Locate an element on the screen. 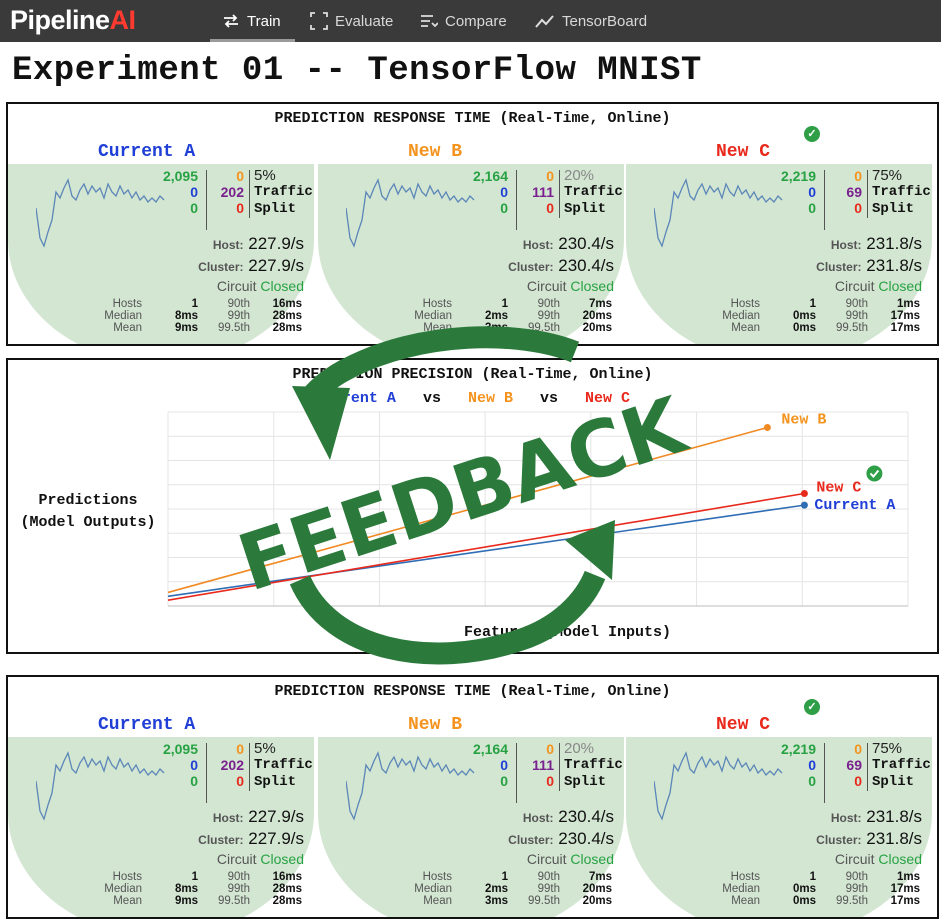  nav-compare: Compare is located at coordinates (463, 21).